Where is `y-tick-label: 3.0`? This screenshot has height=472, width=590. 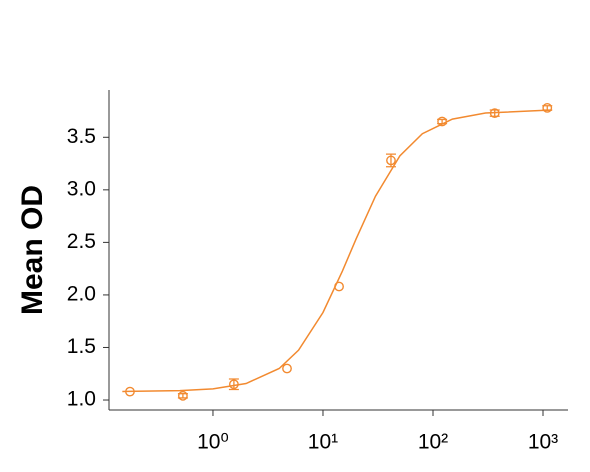
y-tick-label: 3.0 is located at coordinates (81, 188).